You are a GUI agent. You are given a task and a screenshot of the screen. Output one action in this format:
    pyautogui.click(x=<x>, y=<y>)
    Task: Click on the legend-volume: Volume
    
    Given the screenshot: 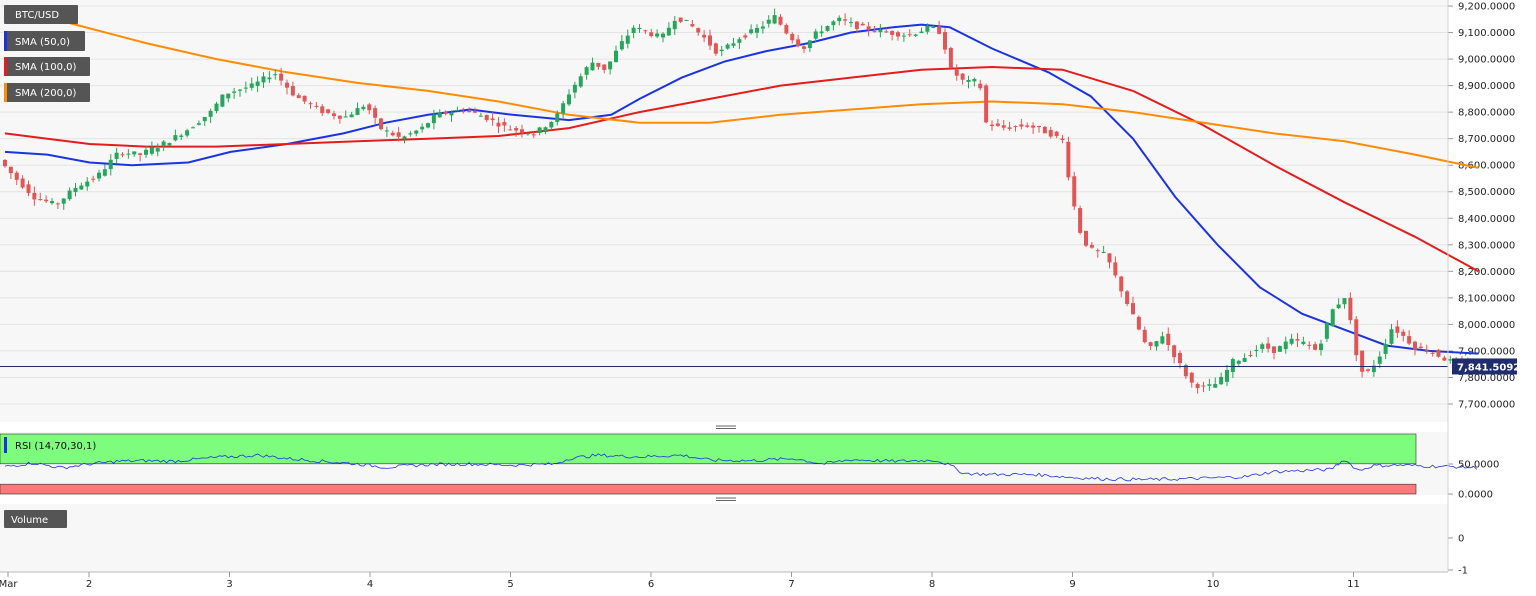 What is the action you would take?
    pyautogui.click(x=35, y=519)
    